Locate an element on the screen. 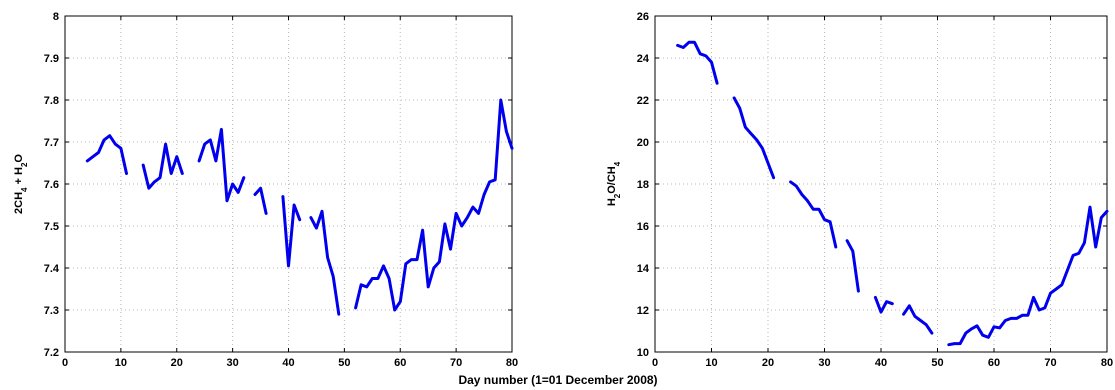  y-tick-label: 26 is located at coordinates (643, 17).